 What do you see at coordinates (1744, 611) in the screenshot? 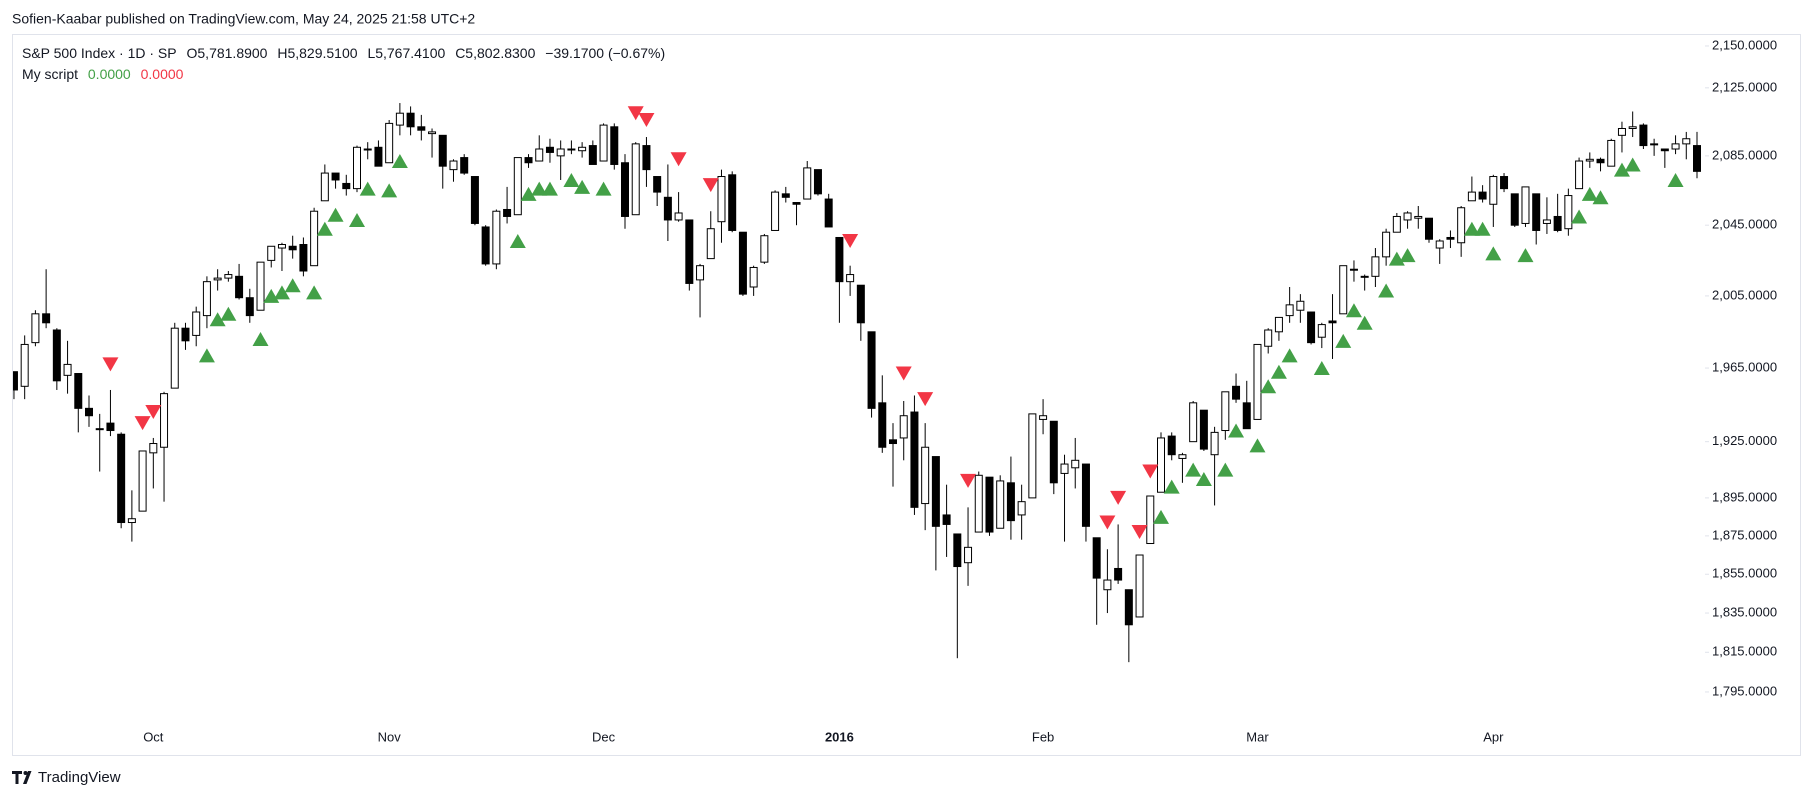
I see `y-tick-label: 1,835.0000` at bounding box center [1744, 611].